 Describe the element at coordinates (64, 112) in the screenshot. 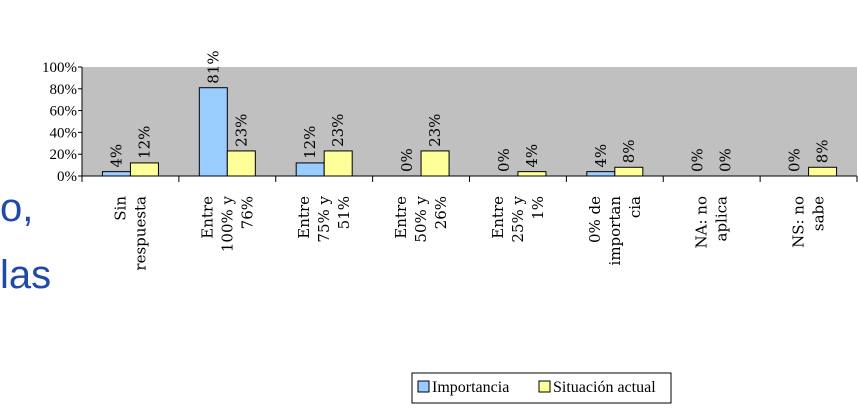

I see `y-tick-label: 60%` at that location.